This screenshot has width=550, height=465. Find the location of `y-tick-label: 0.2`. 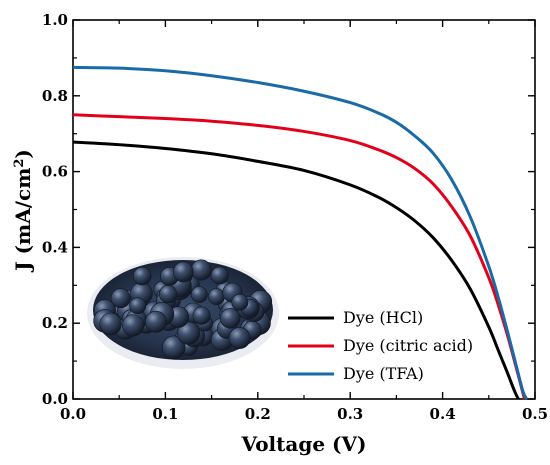

y-tick-label: 0.2 is located at coordinates (55, 323).